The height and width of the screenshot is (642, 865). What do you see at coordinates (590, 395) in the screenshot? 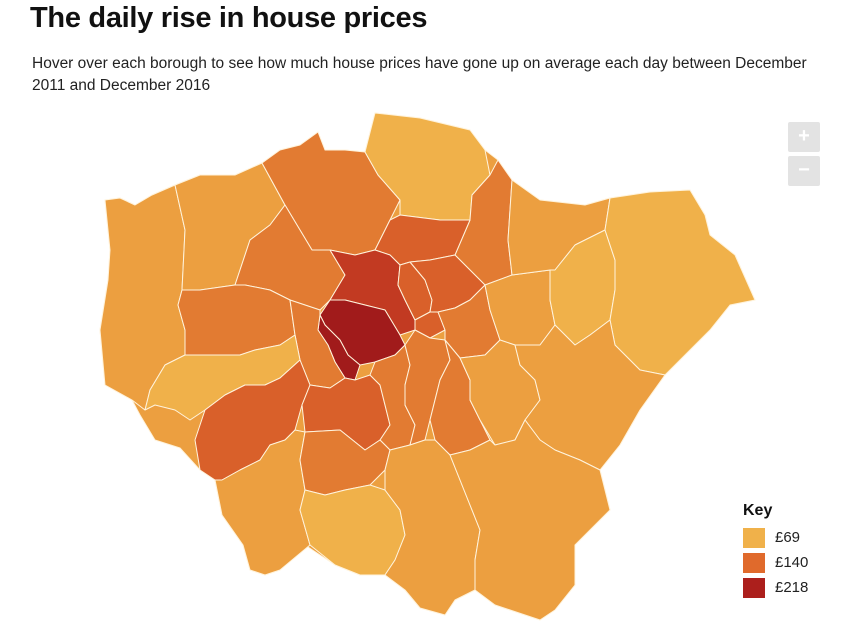
I see `borough-bexley` at bounding box center [590, 395].